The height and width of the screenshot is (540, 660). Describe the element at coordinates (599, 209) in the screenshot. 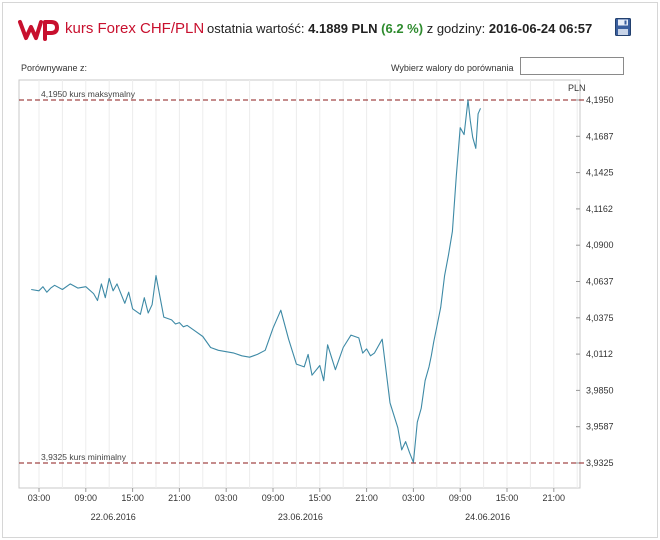

I see `y-tick-label: 4,1162` at that location.